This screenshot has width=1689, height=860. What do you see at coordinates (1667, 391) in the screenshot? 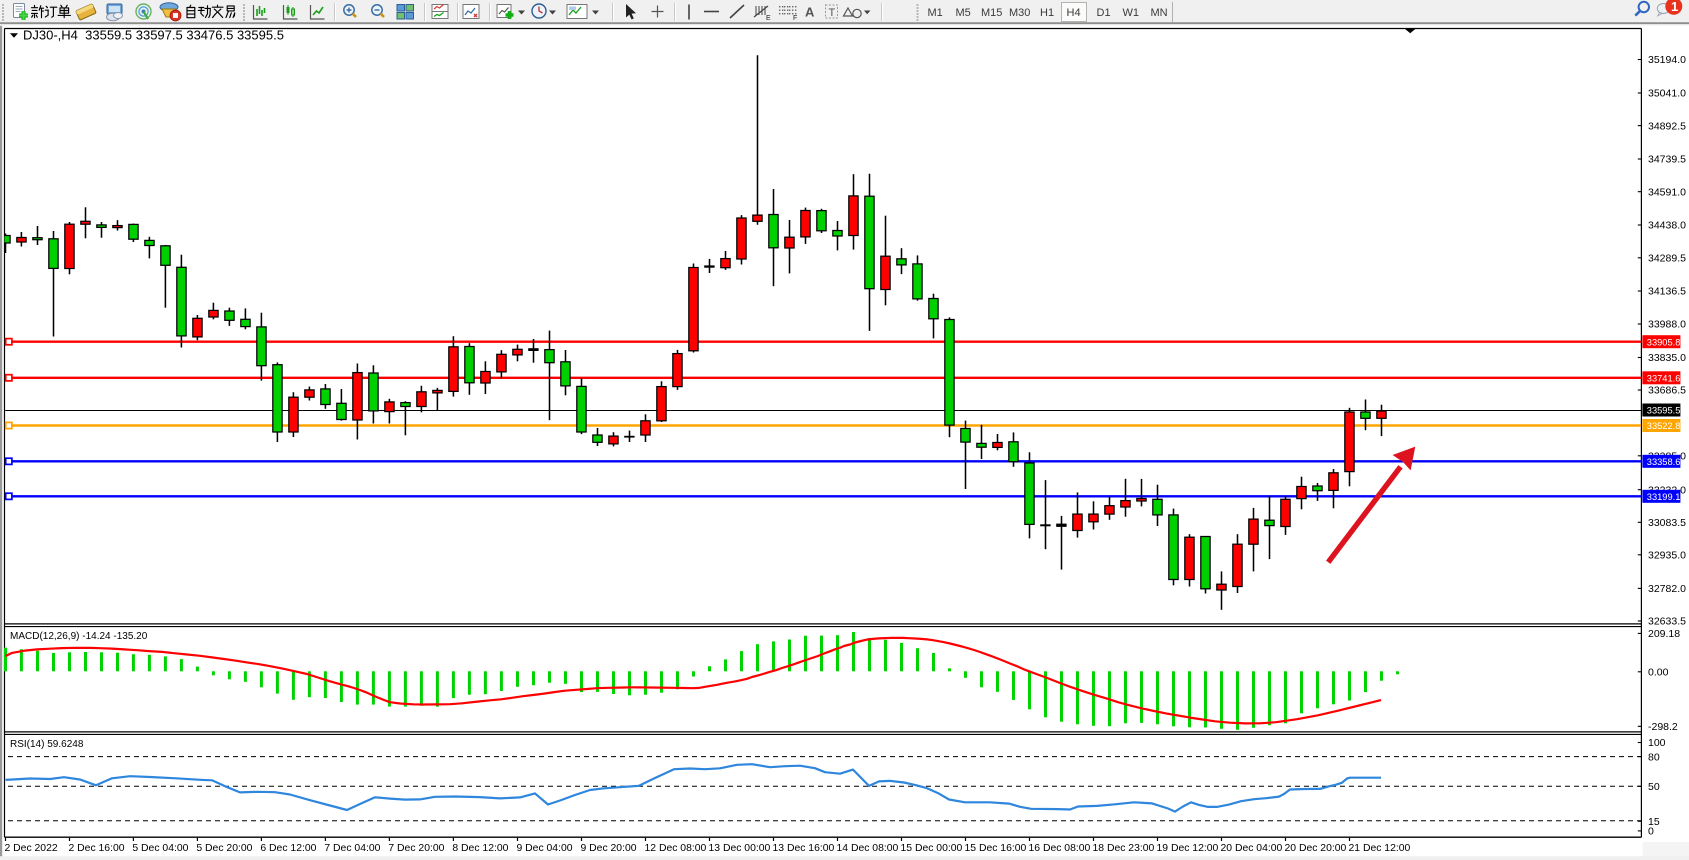
I see `svg-text: 33686.5` at bounding box center [1667, 391].